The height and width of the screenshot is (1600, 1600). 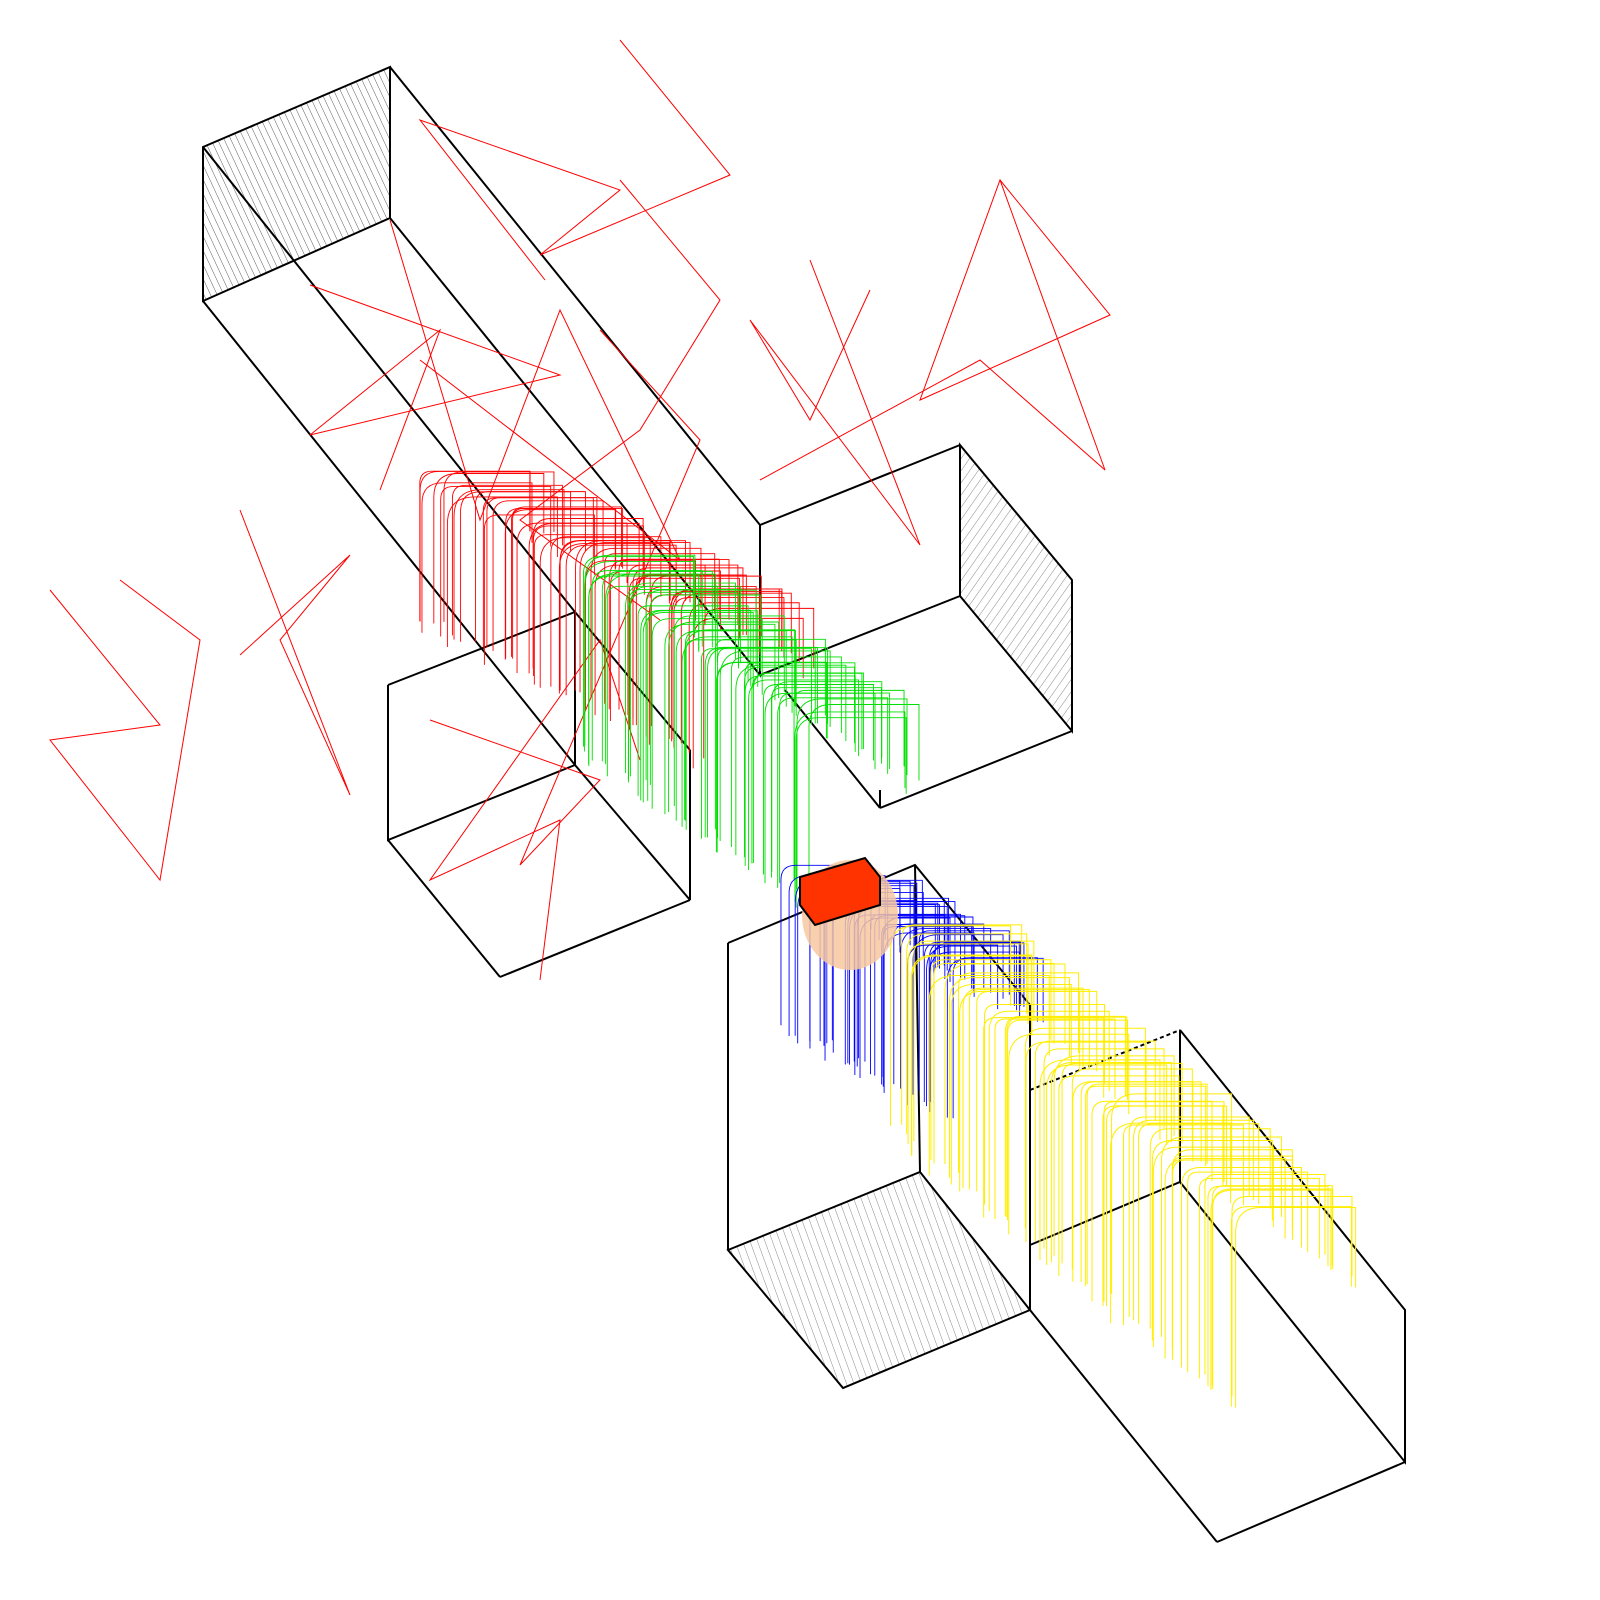 I want to click on box-top-left-end-face, so click(x=296, y=184).